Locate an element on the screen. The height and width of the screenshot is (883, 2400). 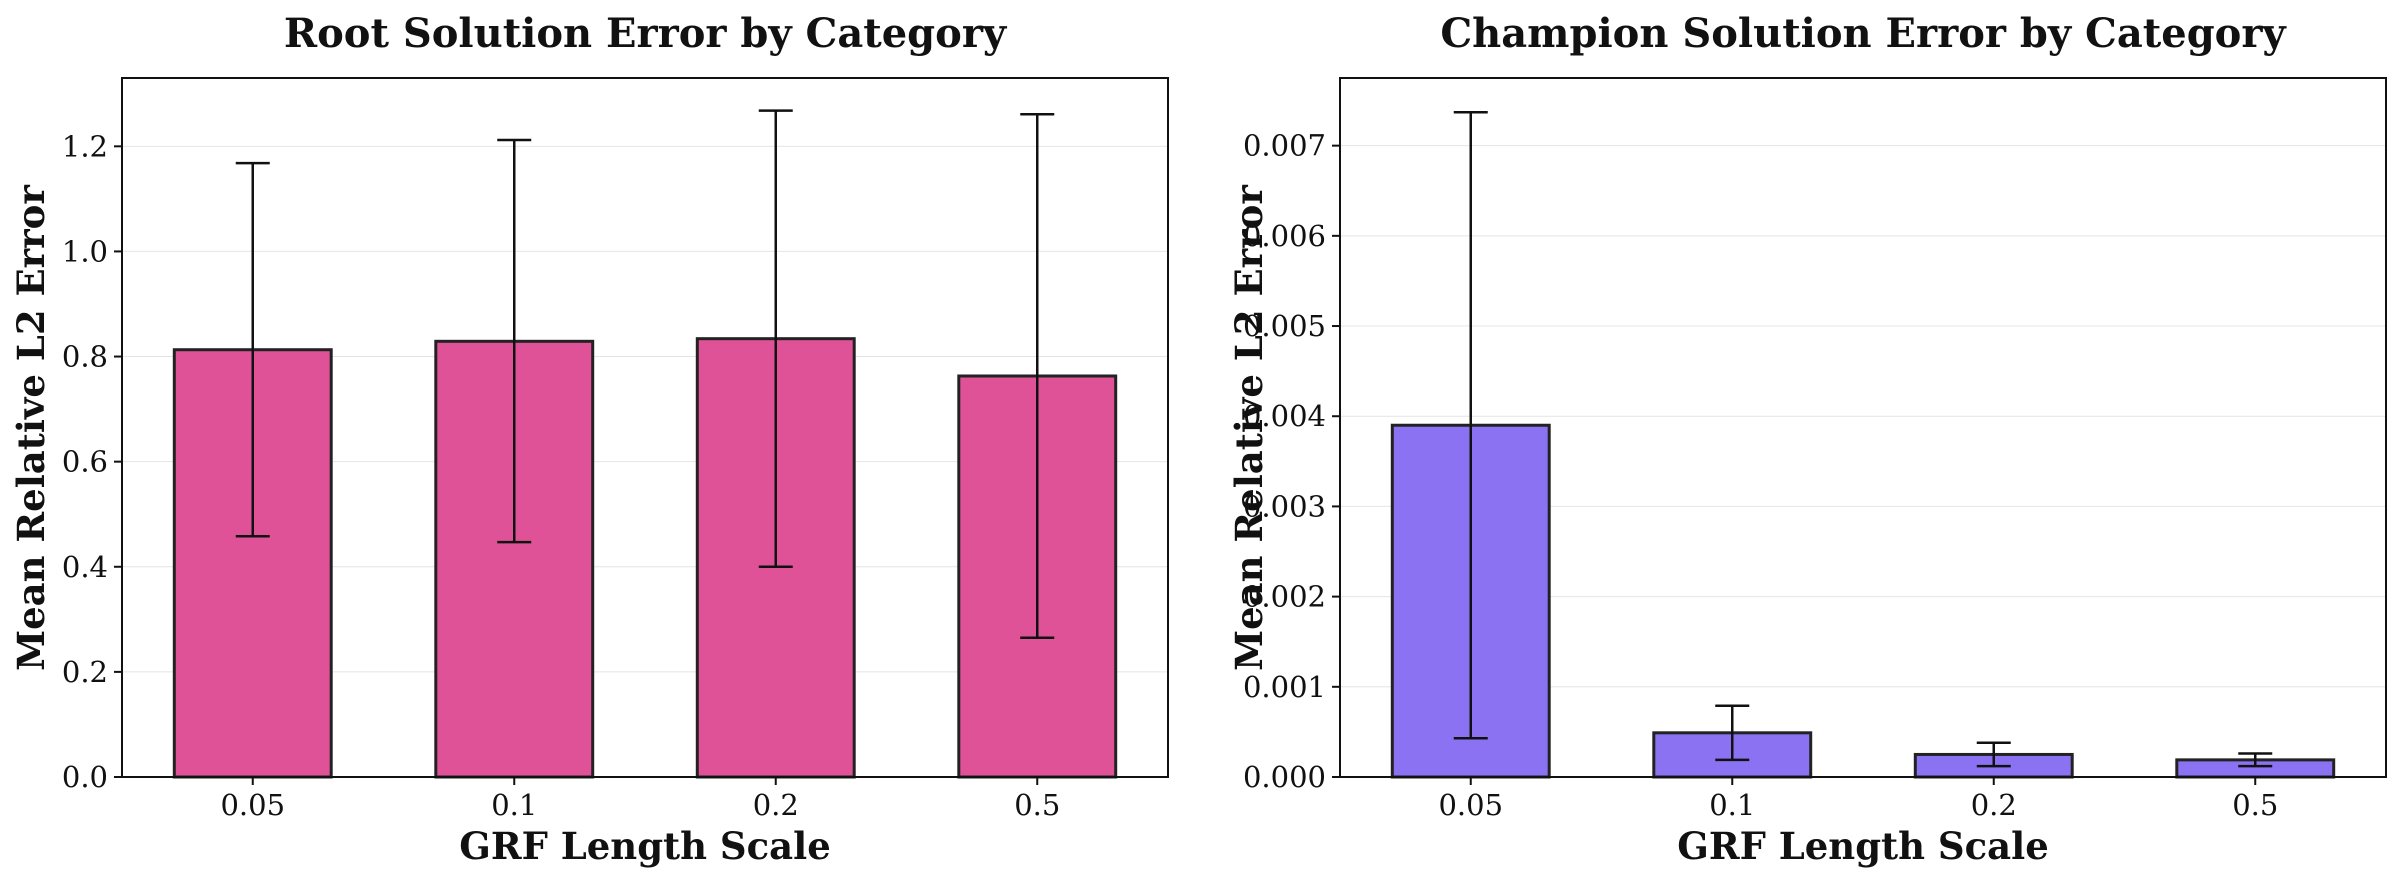
y-tick-label-root-2: 0.4 is located at coordinates (85, 567).